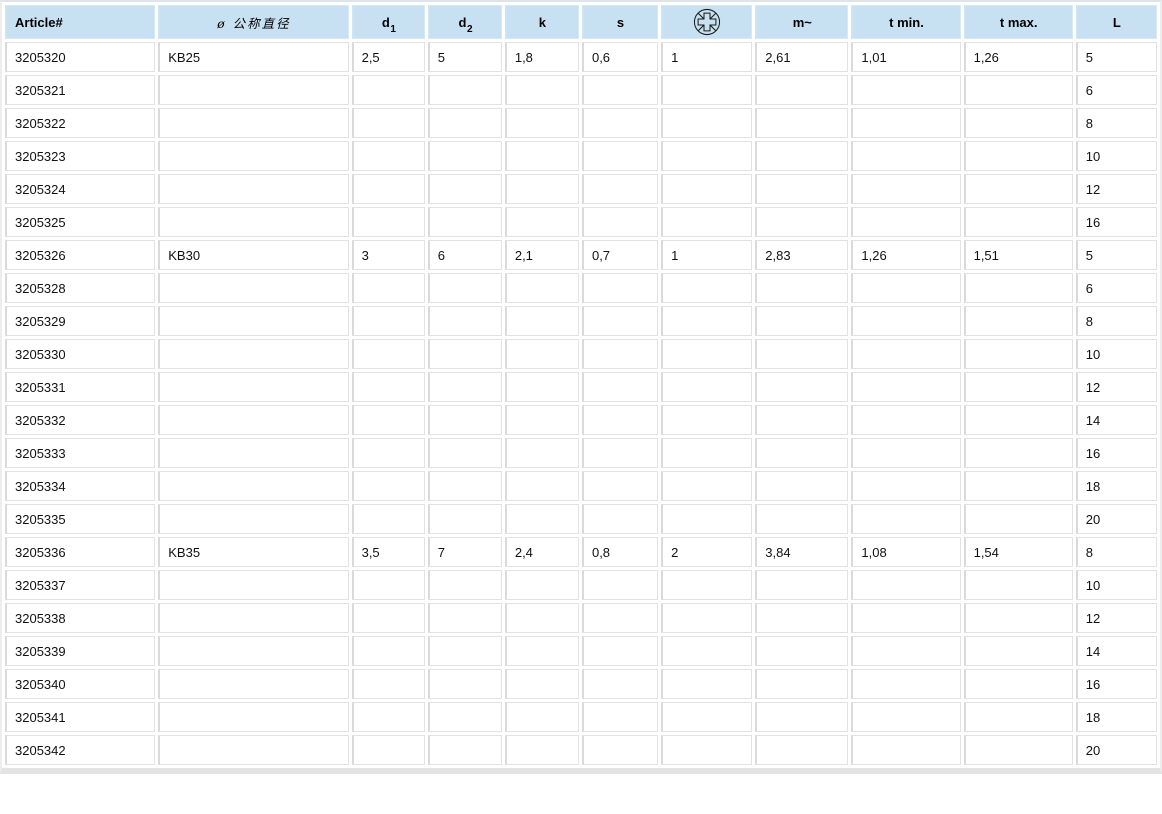  I want to click on nominal-diameter-label: ø 公称直径, so click(254, 23).